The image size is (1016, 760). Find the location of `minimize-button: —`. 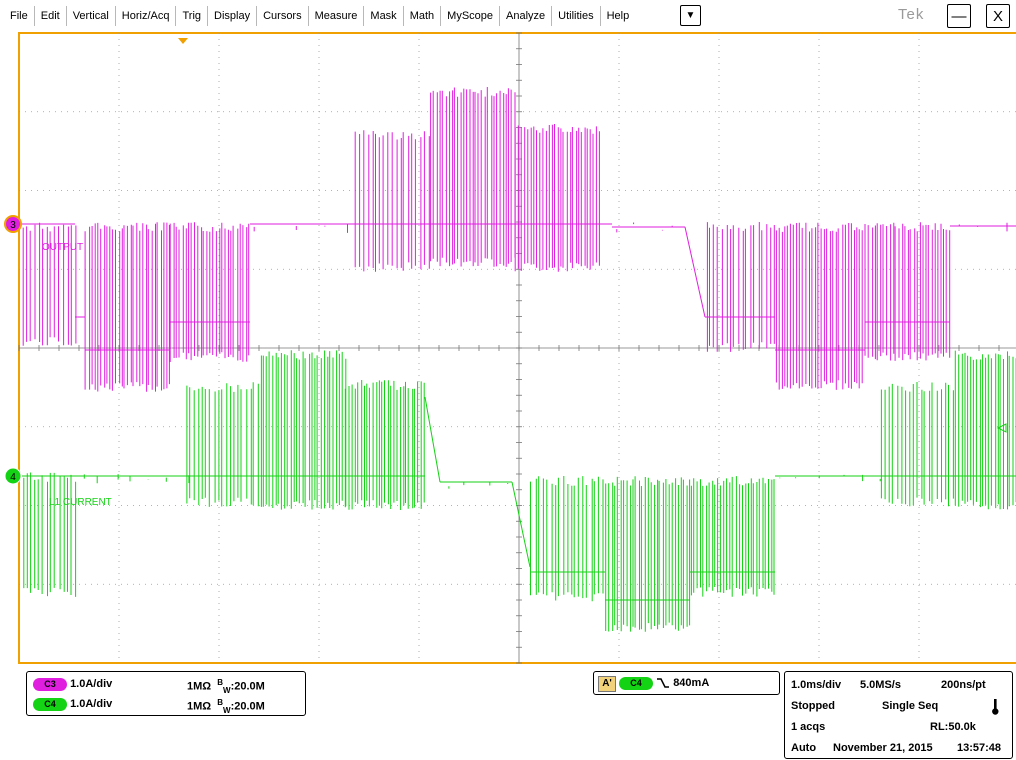

minimize-button: — is located at coordinates (959, 16).